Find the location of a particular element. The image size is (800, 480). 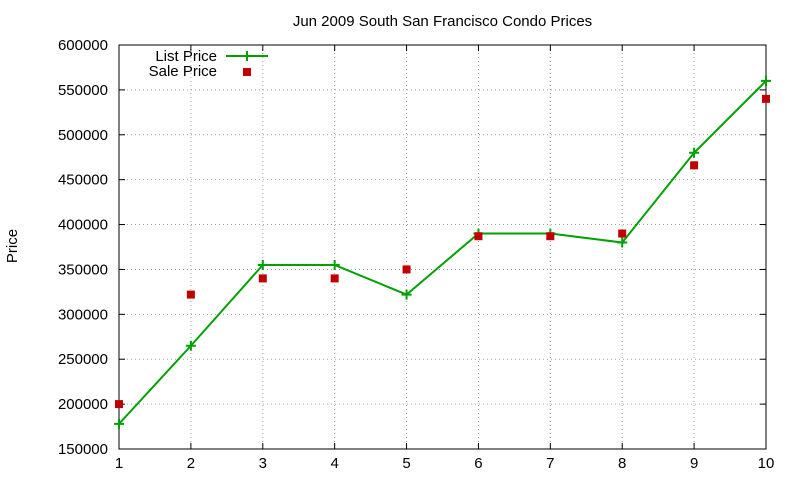

x-tick-label-4: 4 is located at coordinates (334, 463).